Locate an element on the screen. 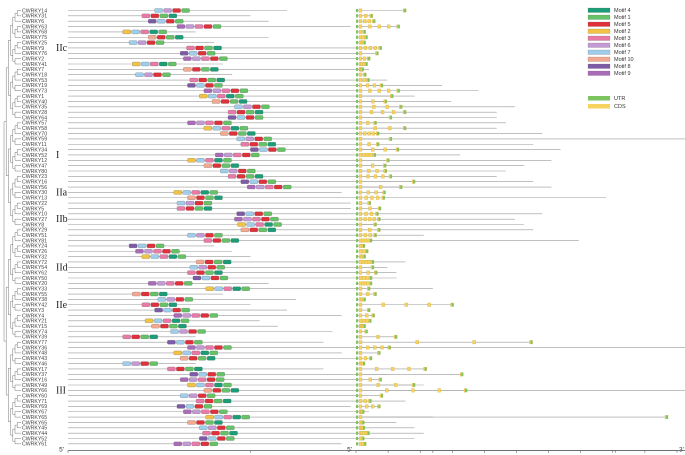 The image size is (685, 455). legend-label: CDS is located at coordinates (620, 107).